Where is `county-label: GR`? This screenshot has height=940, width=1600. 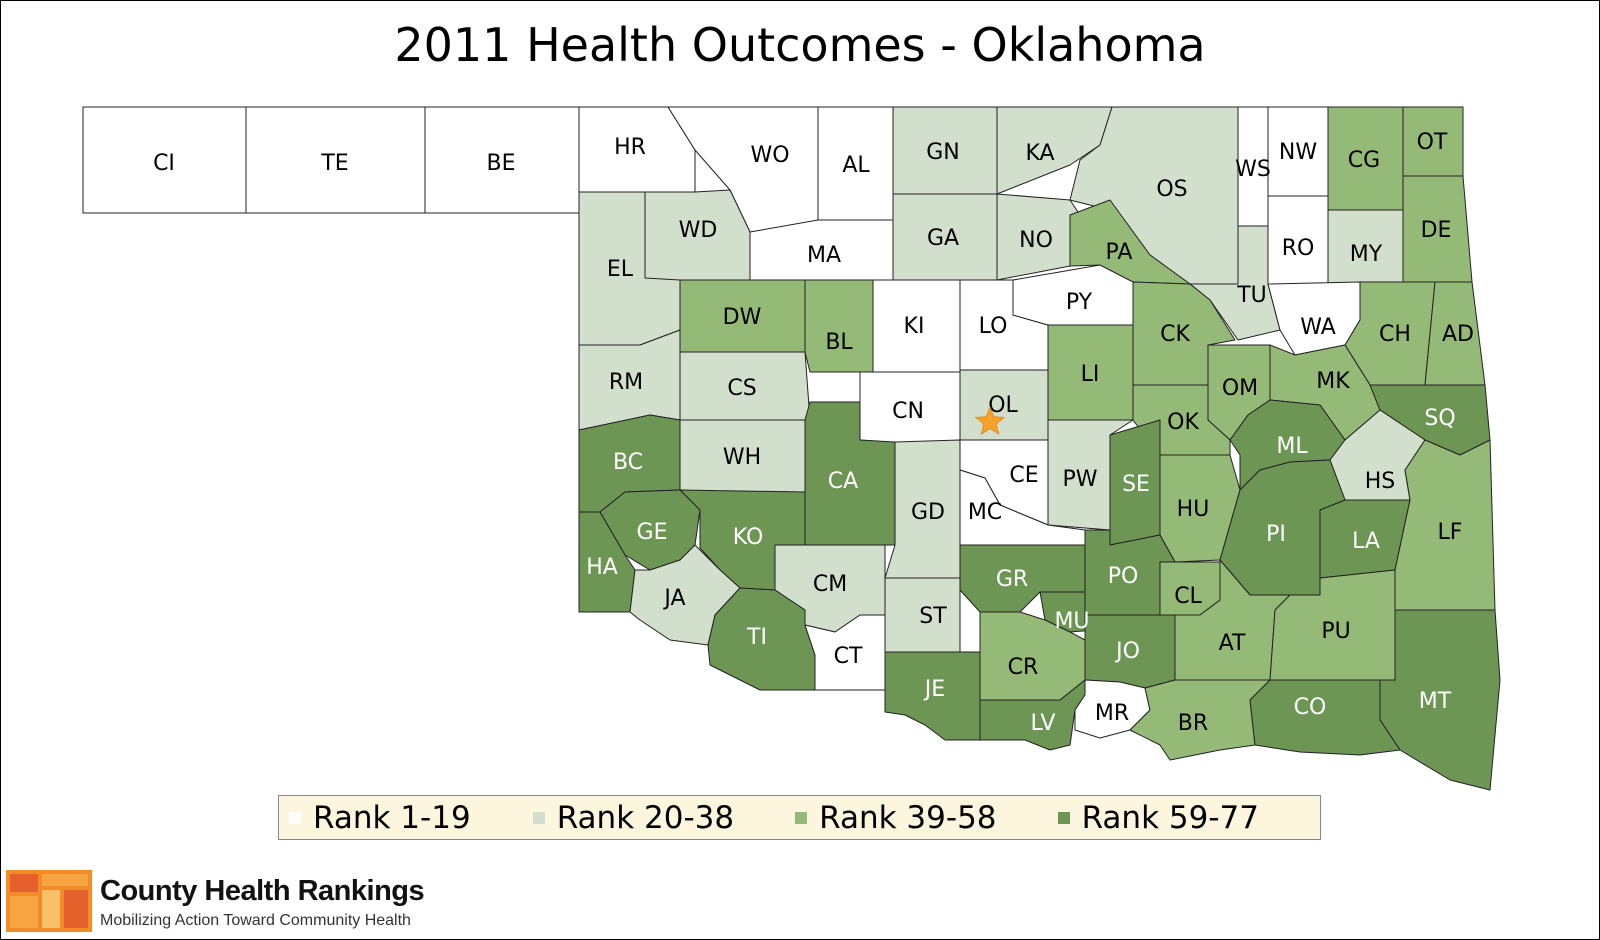 county-label: GR is located at coordinates (1012, 579).